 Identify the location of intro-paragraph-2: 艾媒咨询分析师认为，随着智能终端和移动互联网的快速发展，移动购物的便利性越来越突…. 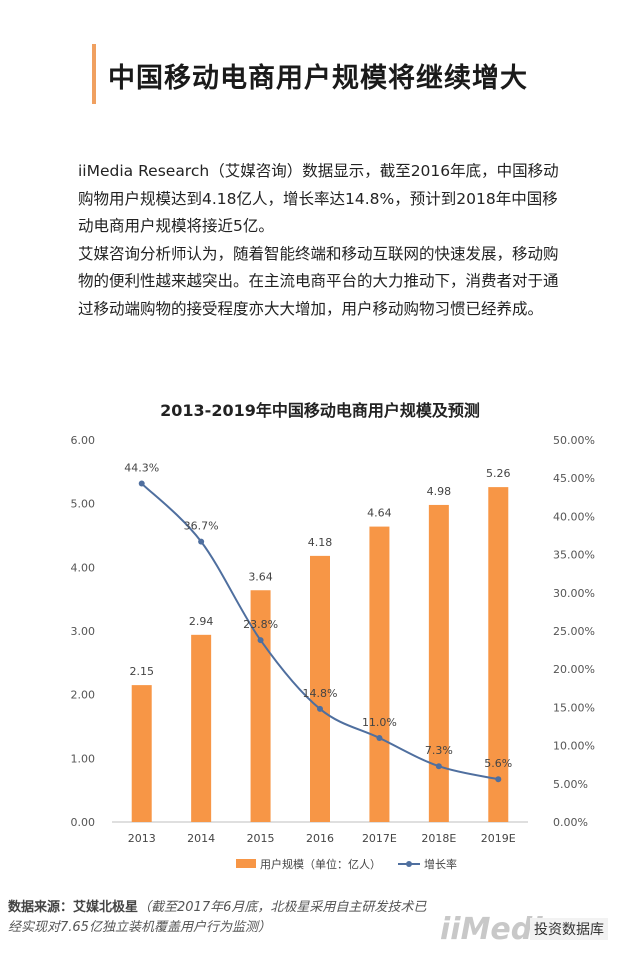
(318, 281).